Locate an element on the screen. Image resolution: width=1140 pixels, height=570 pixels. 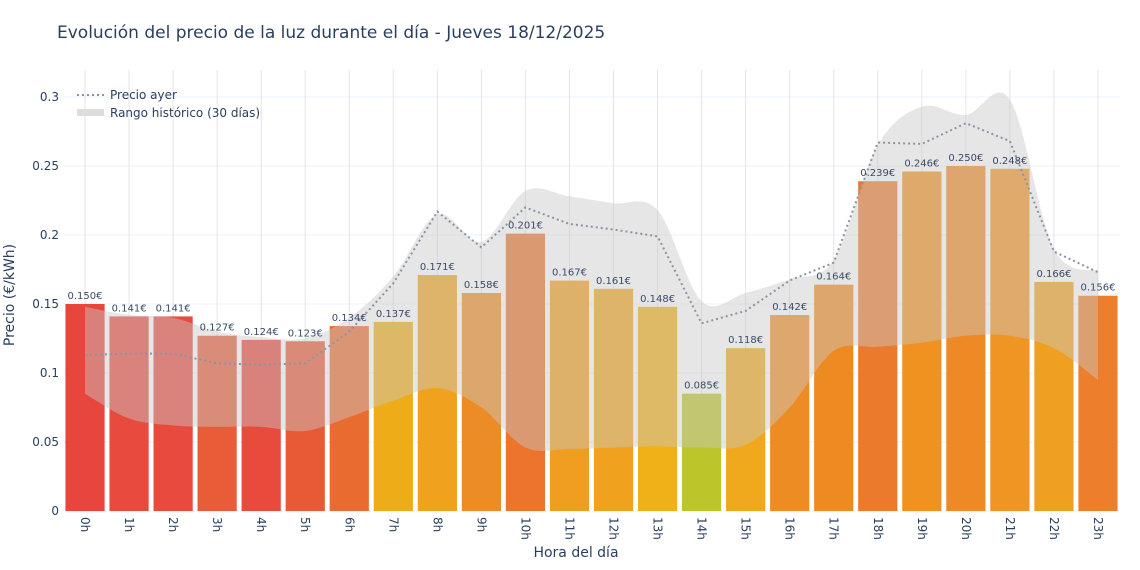
x-tick-label: 0h is located at coordinates (85, 524).